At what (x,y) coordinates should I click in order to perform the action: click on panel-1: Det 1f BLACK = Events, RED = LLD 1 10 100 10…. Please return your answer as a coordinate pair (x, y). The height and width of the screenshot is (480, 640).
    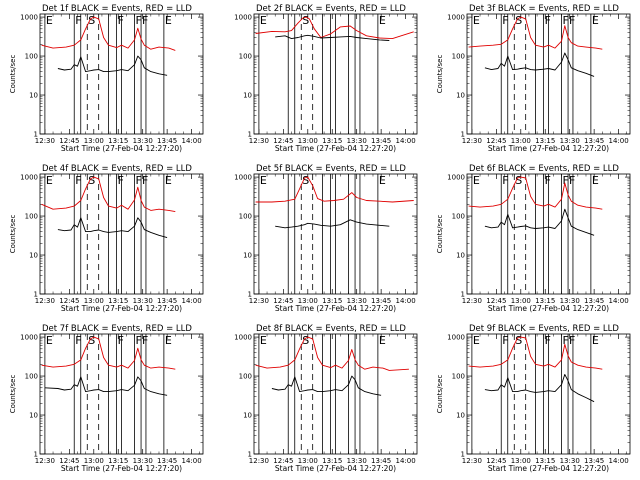
    Looking at the image, I should click on (106, 78).